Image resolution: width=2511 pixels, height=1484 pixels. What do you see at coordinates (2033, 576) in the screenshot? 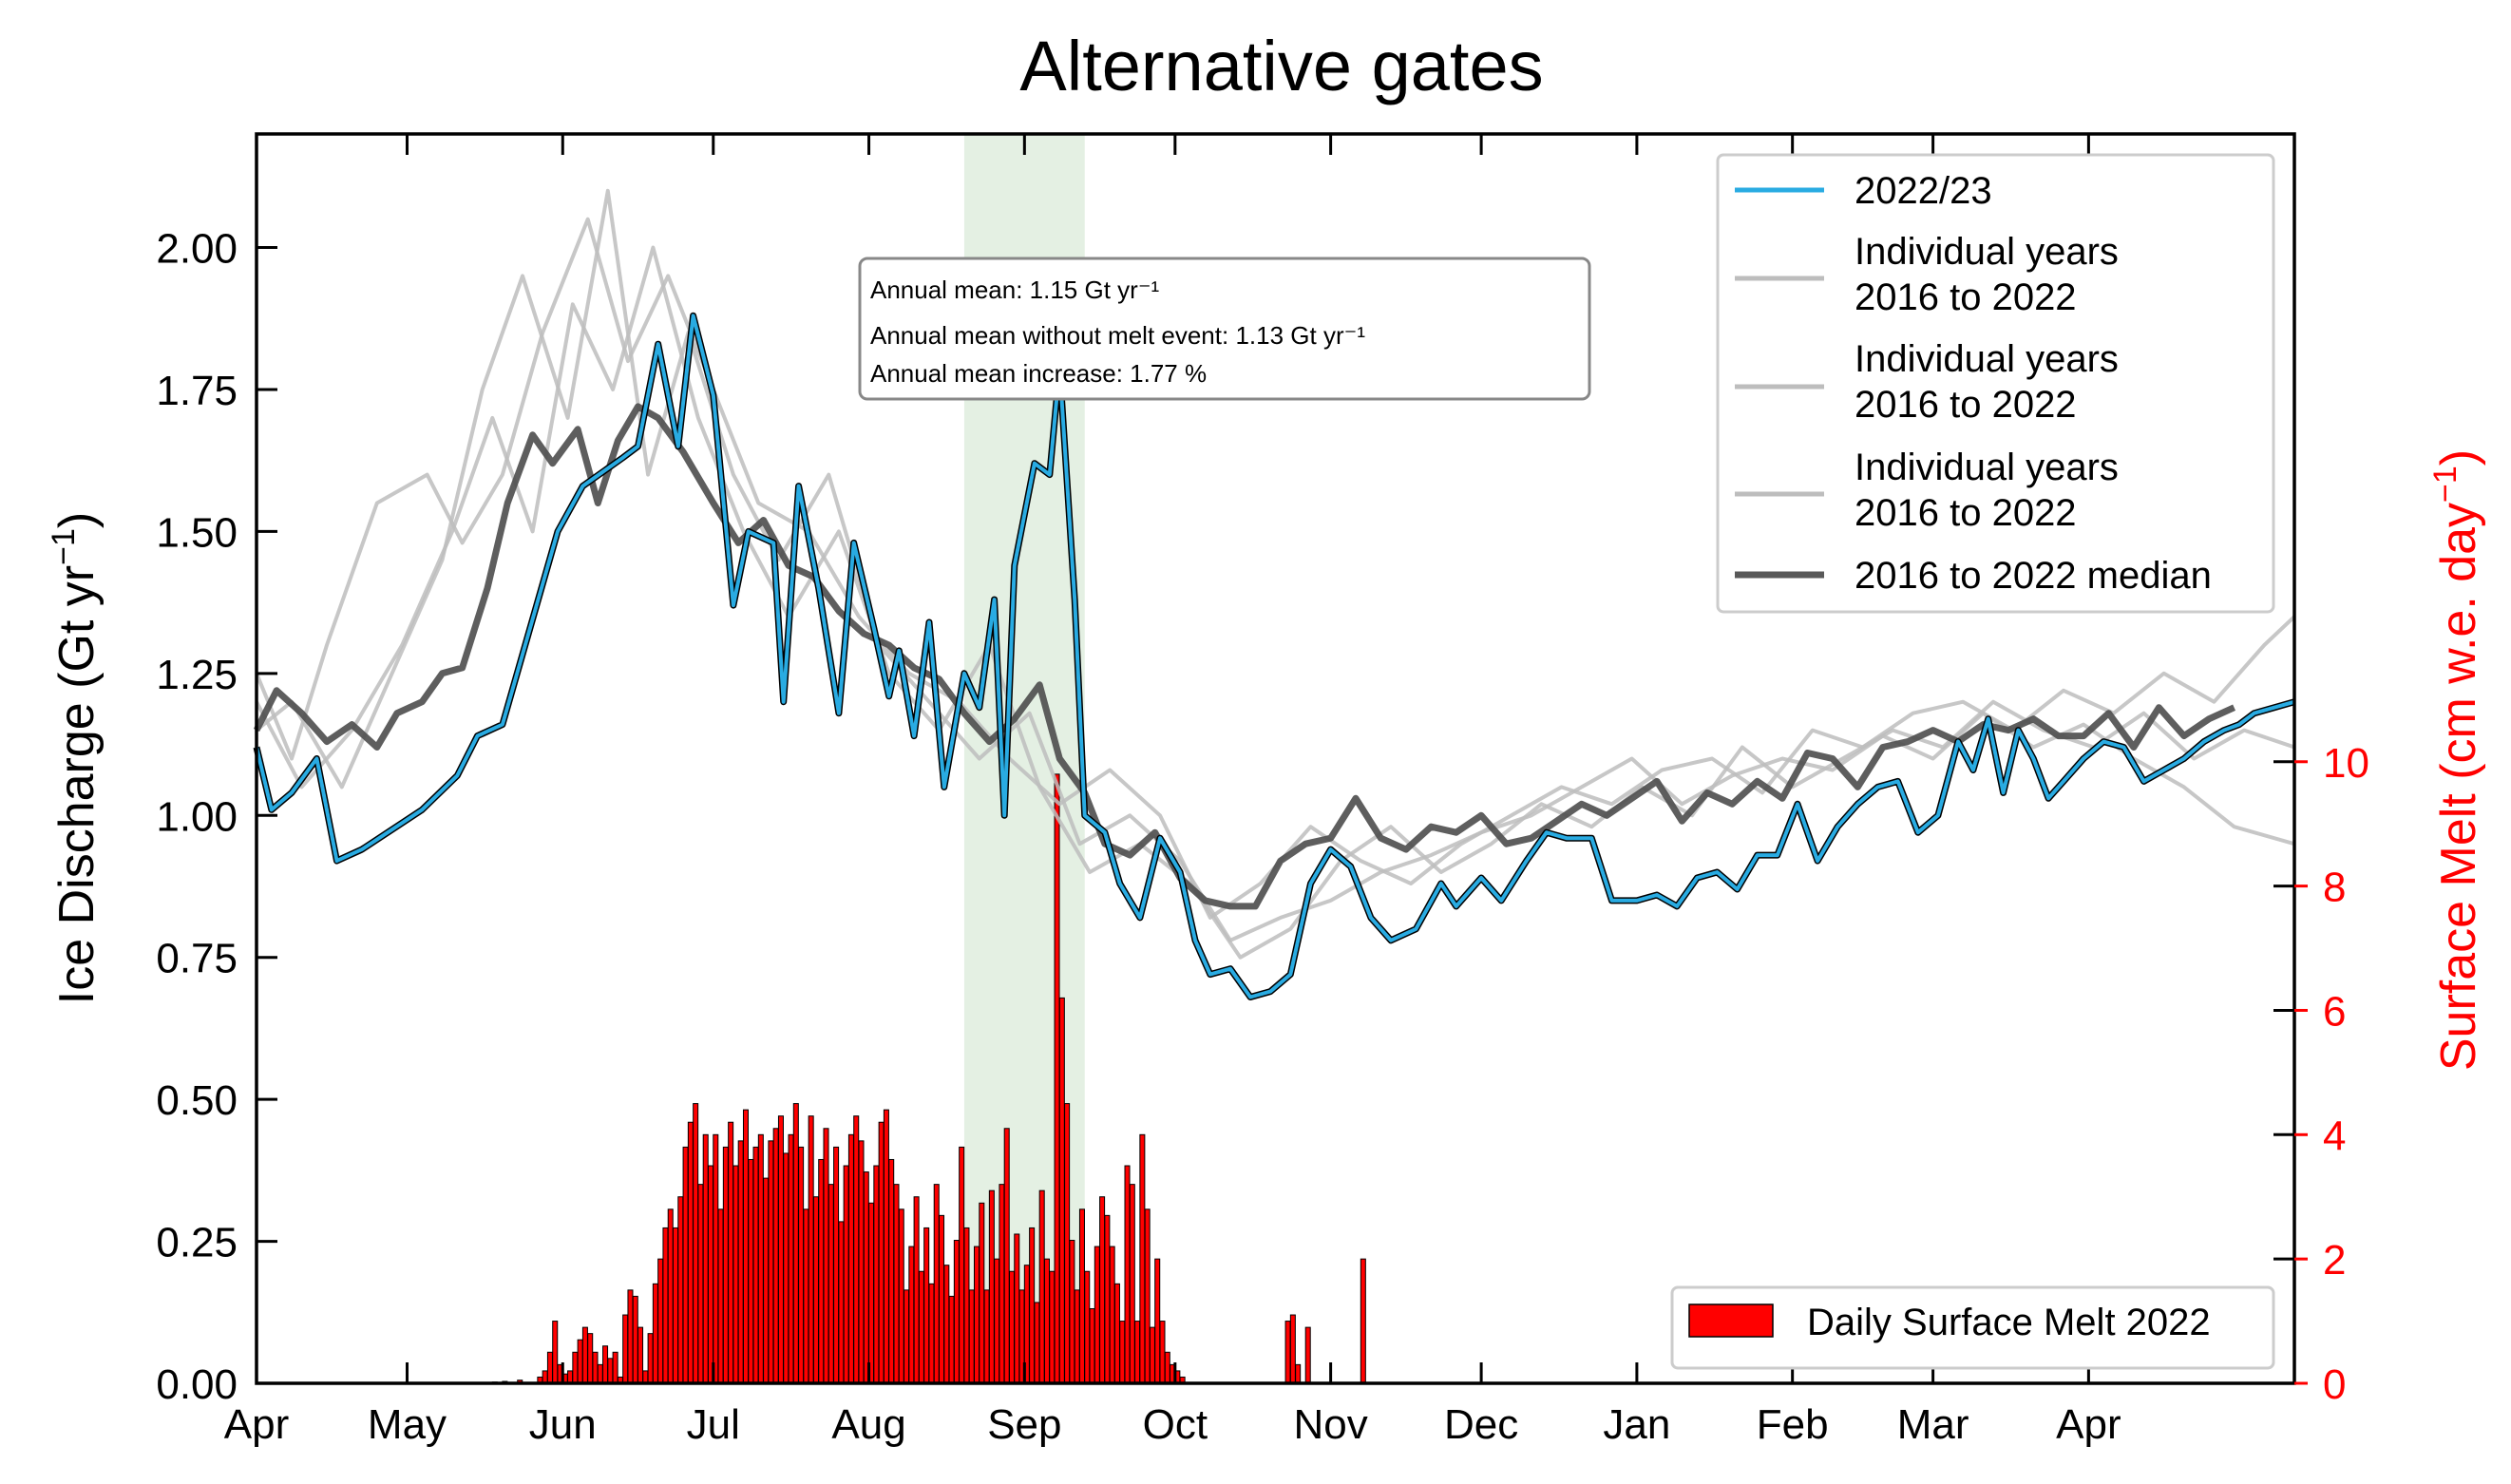
I see `legend-label-median: 2016 to 2022 median` at bounding box center [2033, 576].